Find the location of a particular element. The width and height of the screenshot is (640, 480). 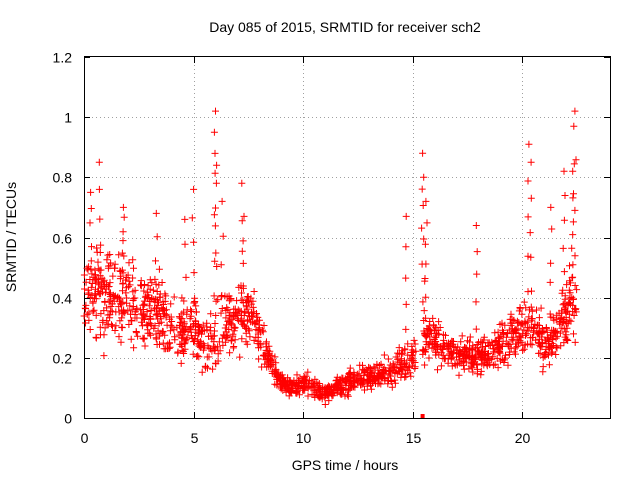

y-axis-label: SRMTID / TECUs is located at coordinates (11, 237).